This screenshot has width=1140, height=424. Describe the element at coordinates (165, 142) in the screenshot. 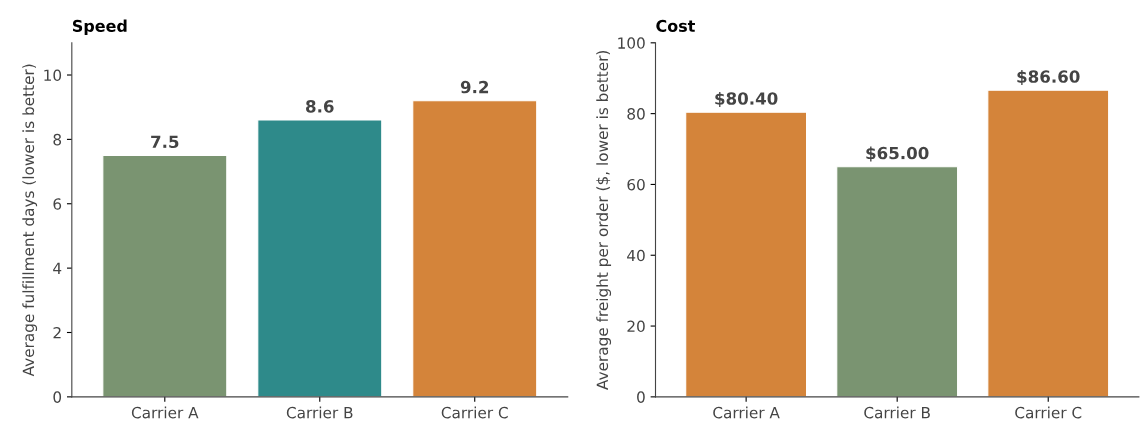

I see `data-label: 7.5` at that location.